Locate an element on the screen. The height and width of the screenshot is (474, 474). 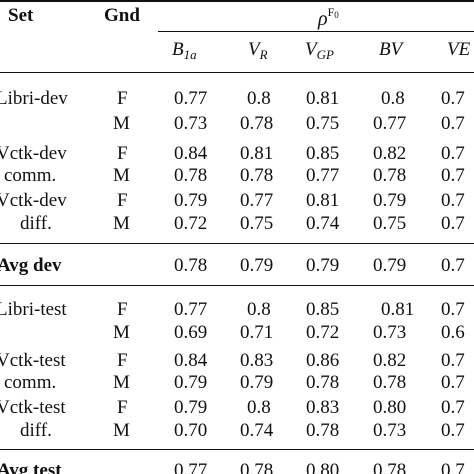
value-cell: 0.69 is located at coordinates (191, 332).